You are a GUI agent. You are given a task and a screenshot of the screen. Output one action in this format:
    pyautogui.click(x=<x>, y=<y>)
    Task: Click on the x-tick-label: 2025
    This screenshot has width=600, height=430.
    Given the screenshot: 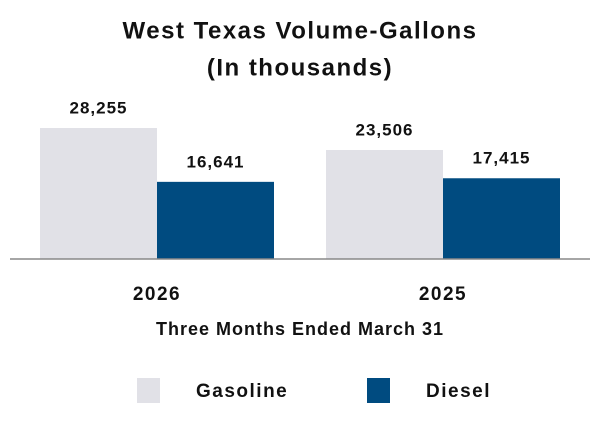 What is the action you would take?
    pyautogui.click(x=443, y=294)
    